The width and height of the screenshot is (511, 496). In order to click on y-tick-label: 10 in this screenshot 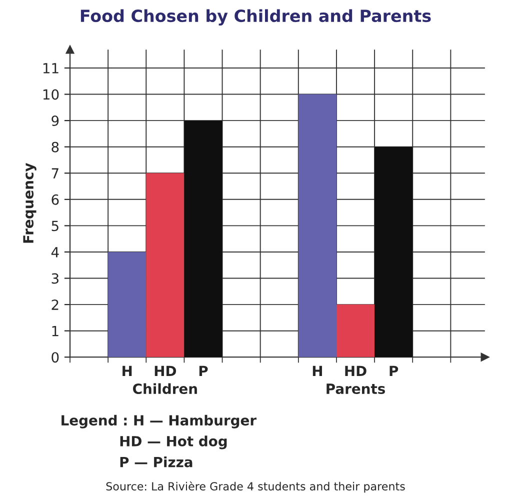, I will do `click(51, 94)`.